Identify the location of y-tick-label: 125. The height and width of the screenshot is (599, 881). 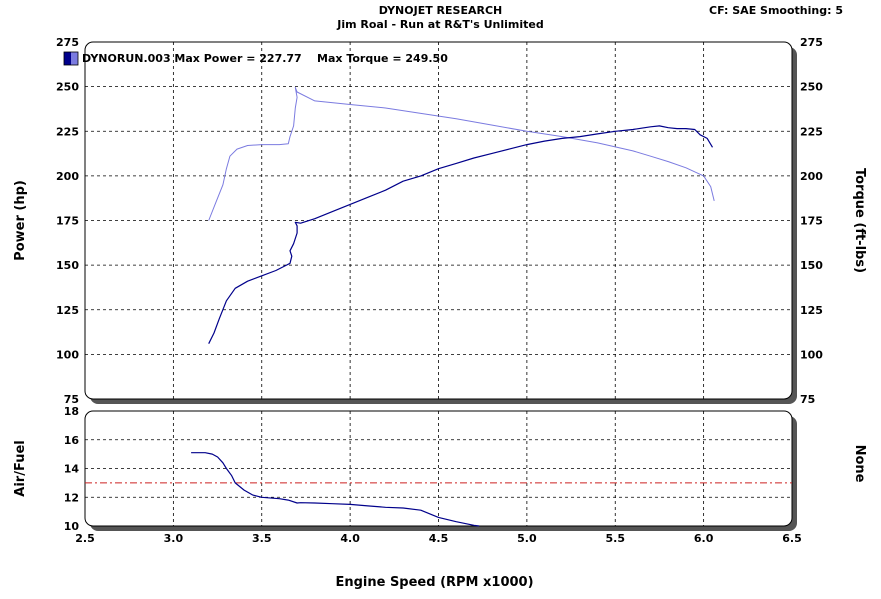
(67, 310).